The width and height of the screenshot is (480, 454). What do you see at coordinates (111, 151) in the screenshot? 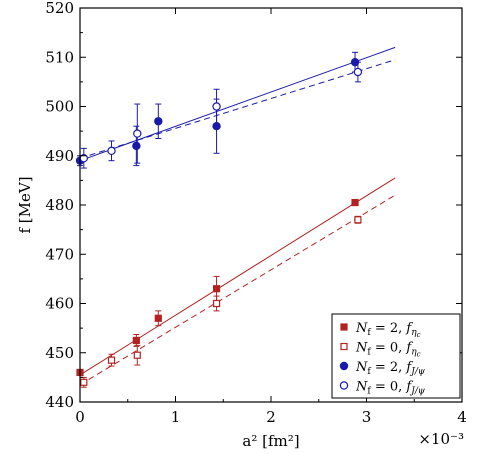
I see `data-point-s3-p1` at bounding box center [111, 151].